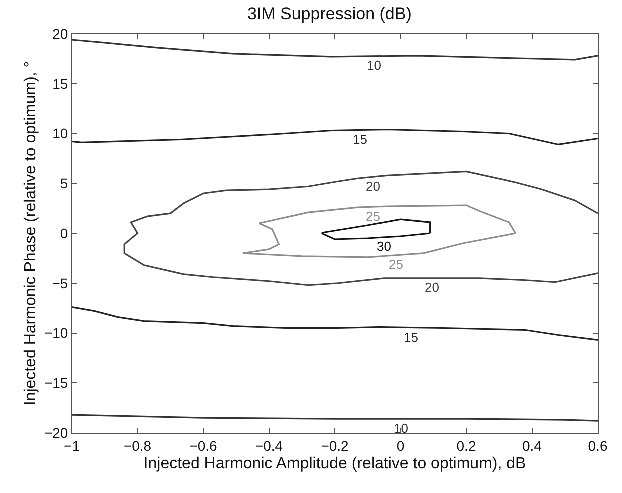 Image resolution: width=622 pixels, height=493 pixels. What do you see at coordinates (56, 383) in the screenshot?
I see `y-tick-label: −15` at bounding box center [56, 383].